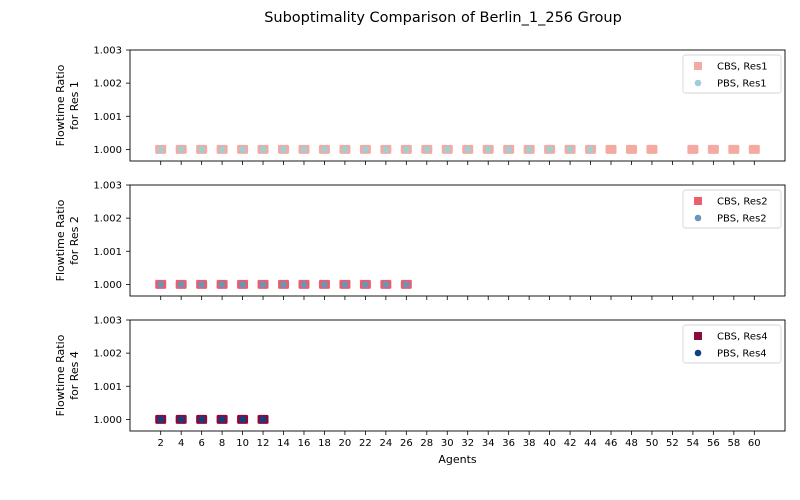  Describe the element at coordinates (447, 443) in the screenshot. I see `x-tick-label: 30` at that location.